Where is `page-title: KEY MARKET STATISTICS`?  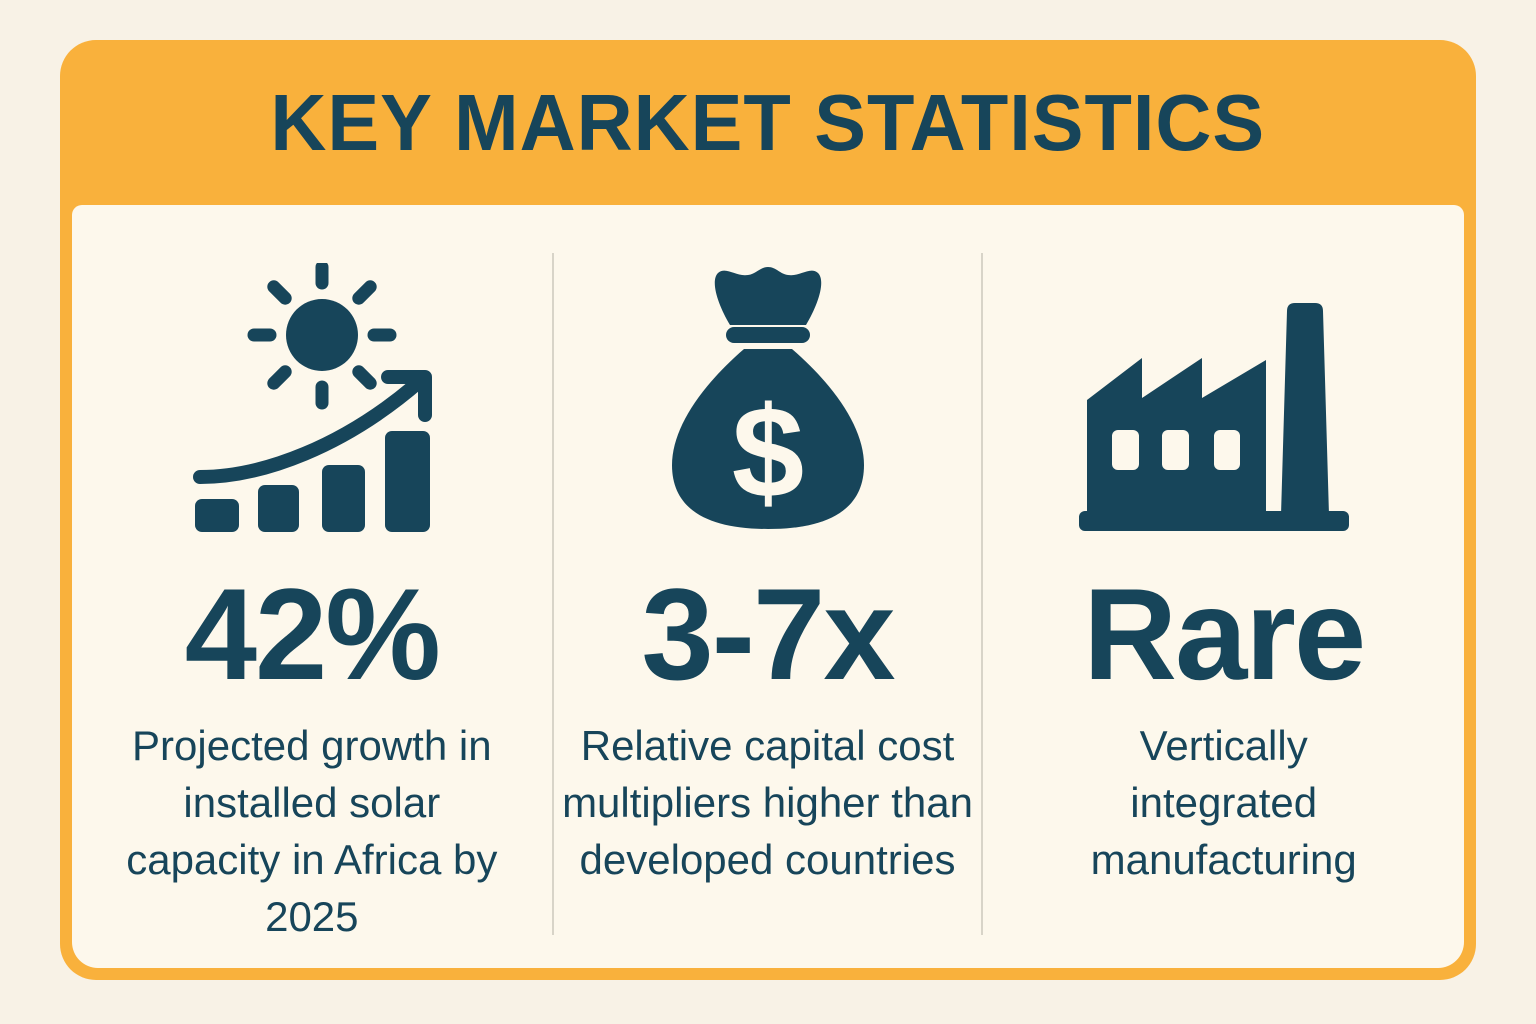
page-title: KEY MARKET STATISTICS is located at coordinates (768, 122).